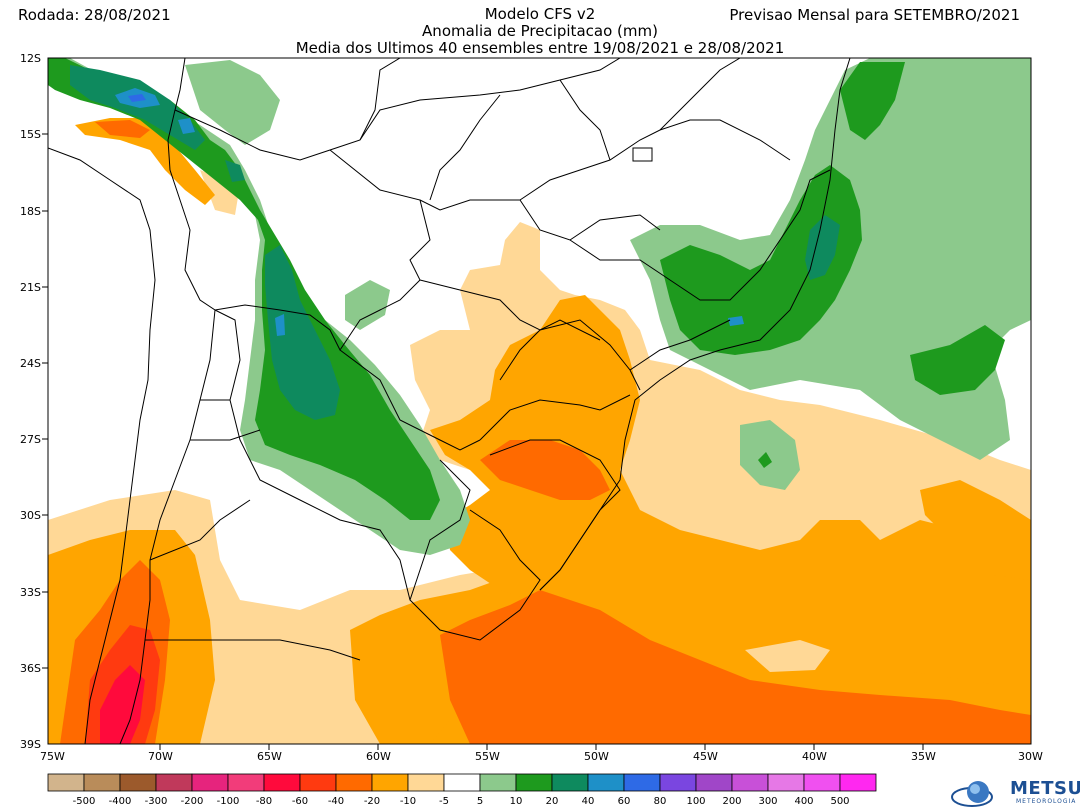 The width and height of the screenshot is (1080, 812). What do you see at coordinates (228, 801) in the screenshot?
I see `colorbar-label: -100` at bounding box center [228, 801].